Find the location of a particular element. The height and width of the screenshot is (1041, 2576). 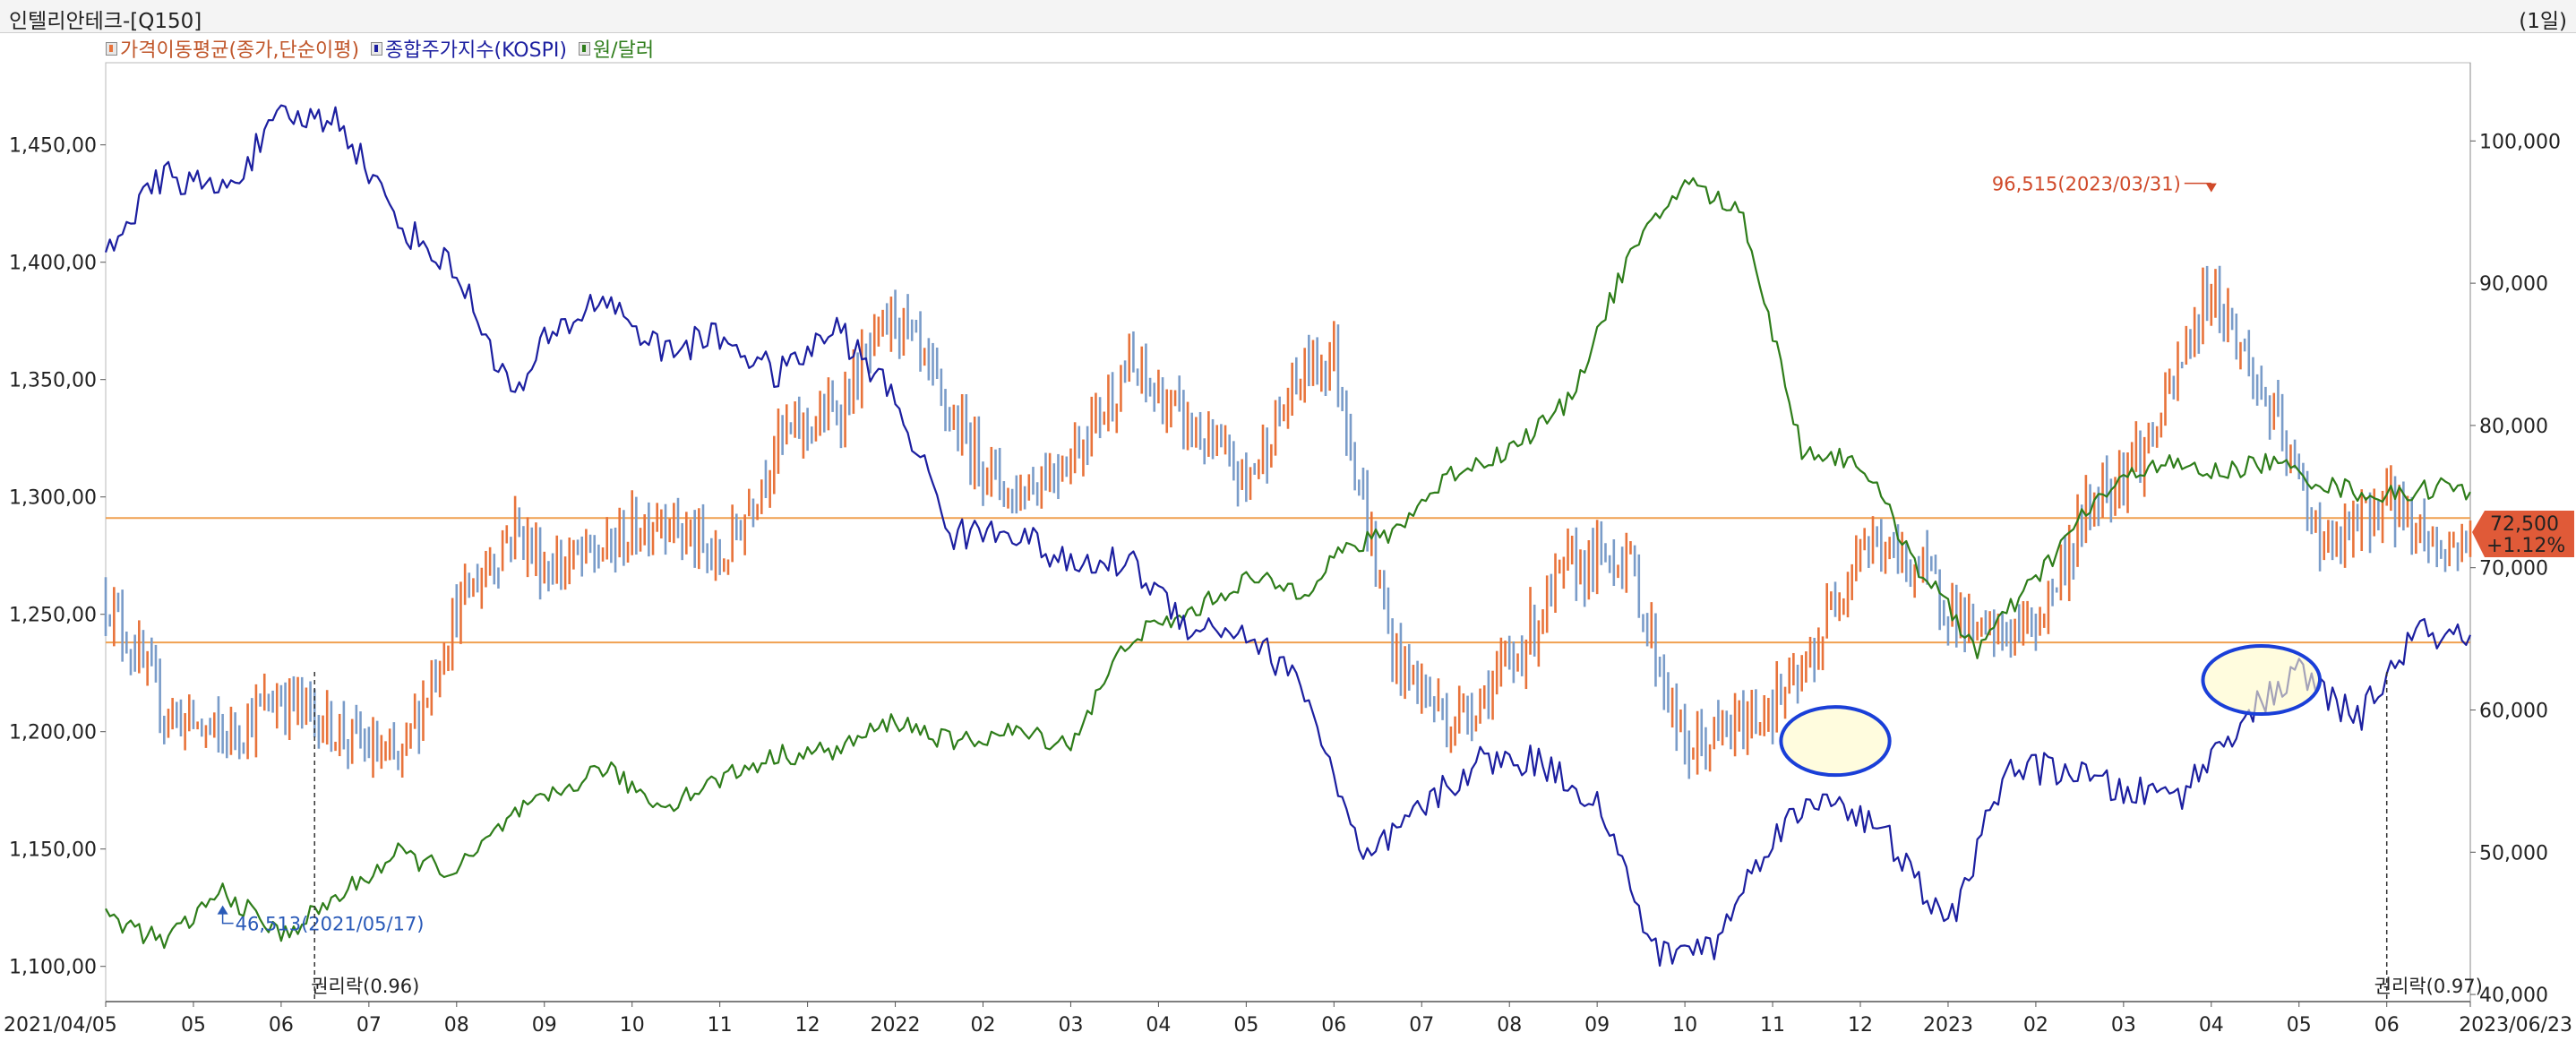

legend-label: 종합주가지수(KOSPI) is located at coordinates (476, 50).